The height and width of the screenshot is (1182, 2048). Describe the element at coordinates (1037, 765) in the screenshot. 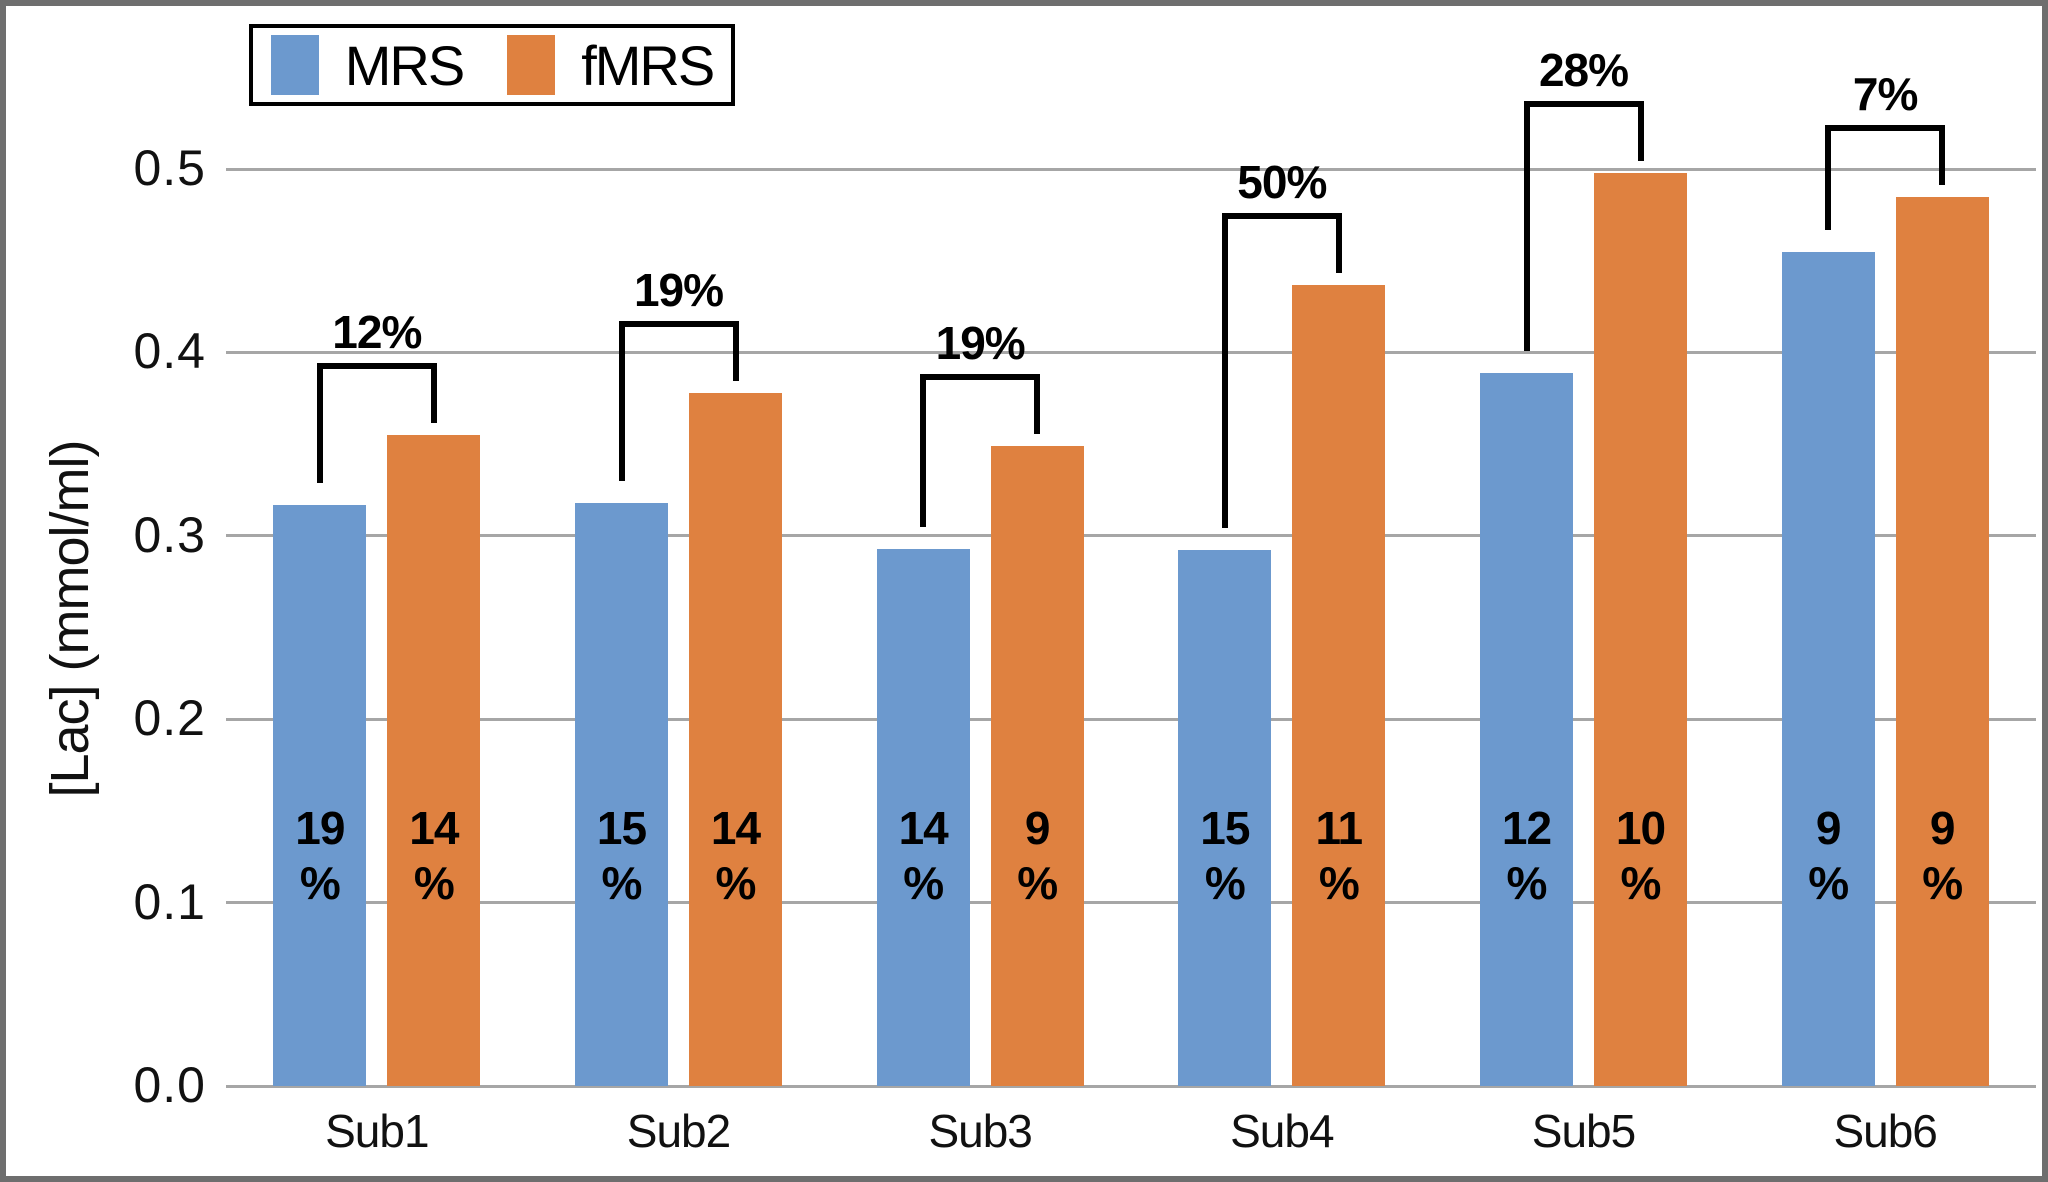

I see `bar-fmrs-sub3` at that location.